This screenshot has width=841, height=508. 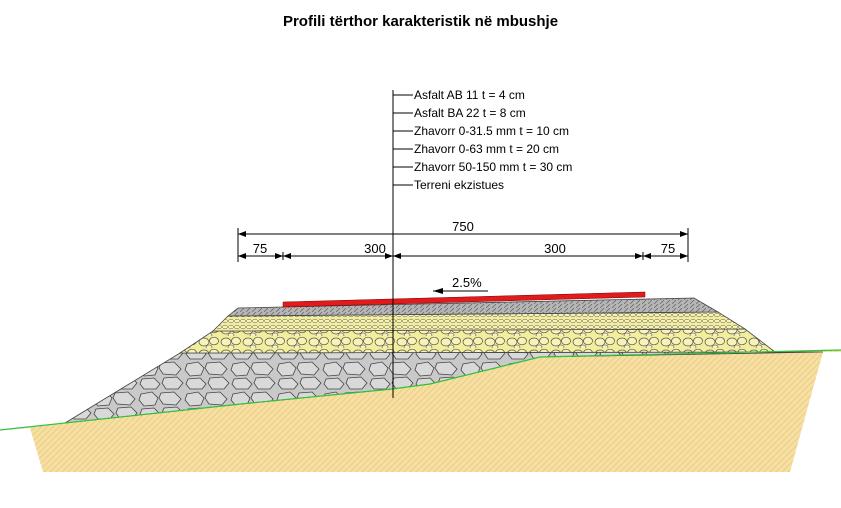 I want to click on slope-label: 2.5%, so click(x=467, y=282).